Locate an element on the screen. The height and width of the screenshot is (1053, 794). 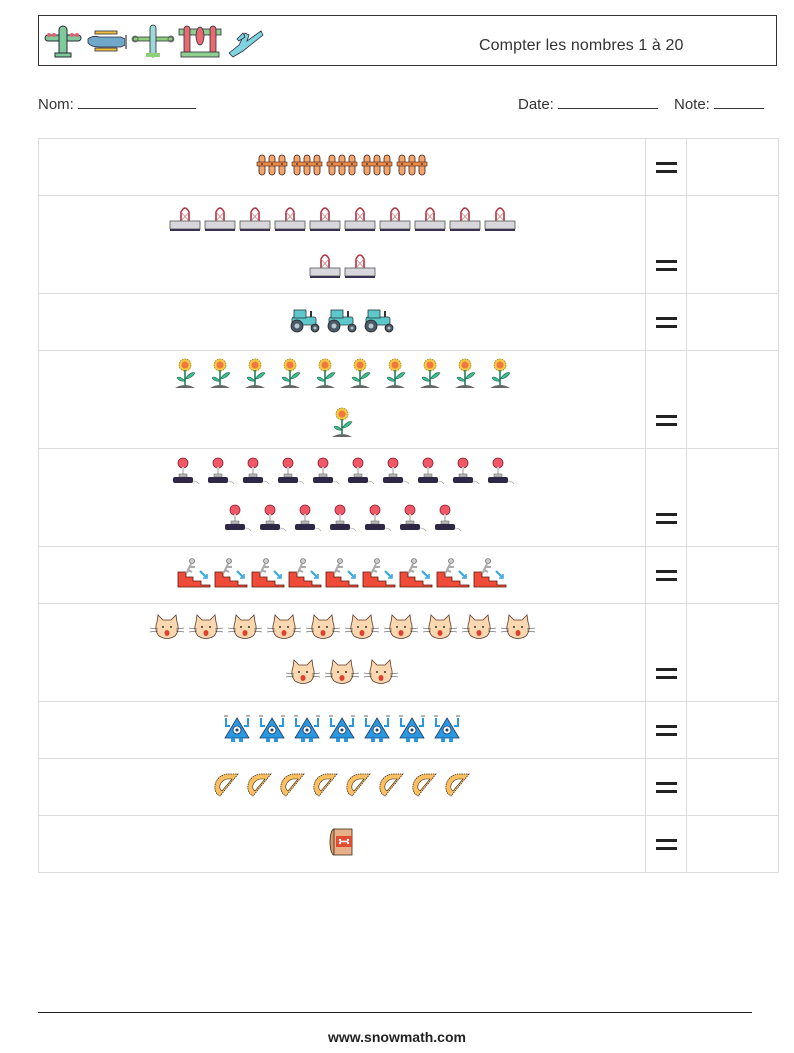
name-label: Nom: is located at coordinates (56, 104).